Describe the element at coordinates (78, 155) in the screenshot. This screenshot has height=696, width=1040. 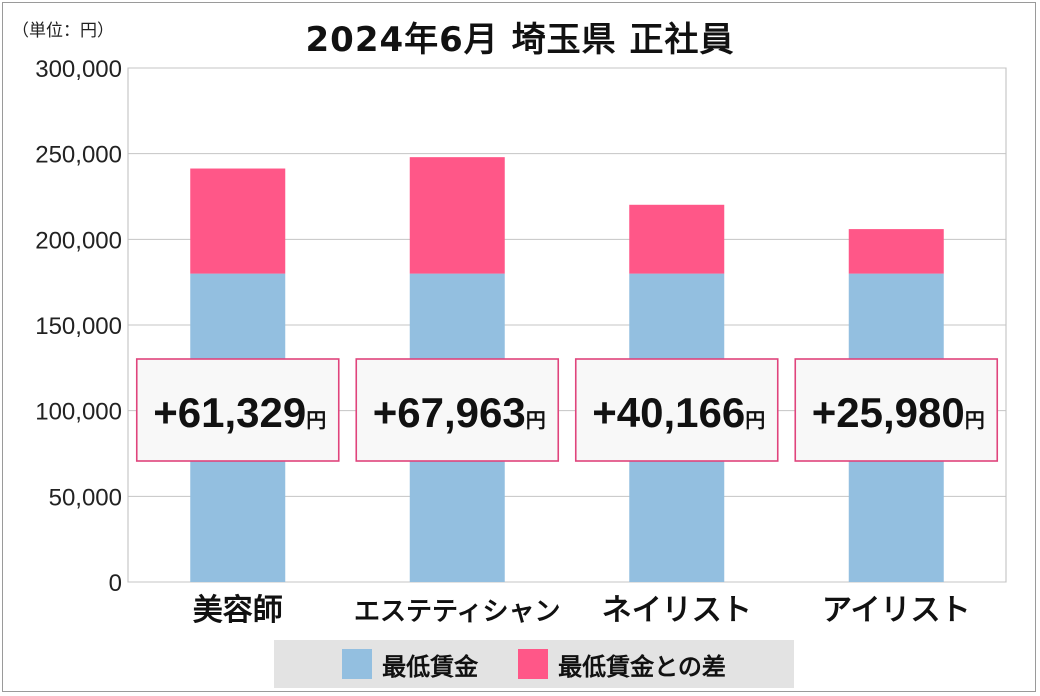
I see `y-tick-label: 250,000` at that location.